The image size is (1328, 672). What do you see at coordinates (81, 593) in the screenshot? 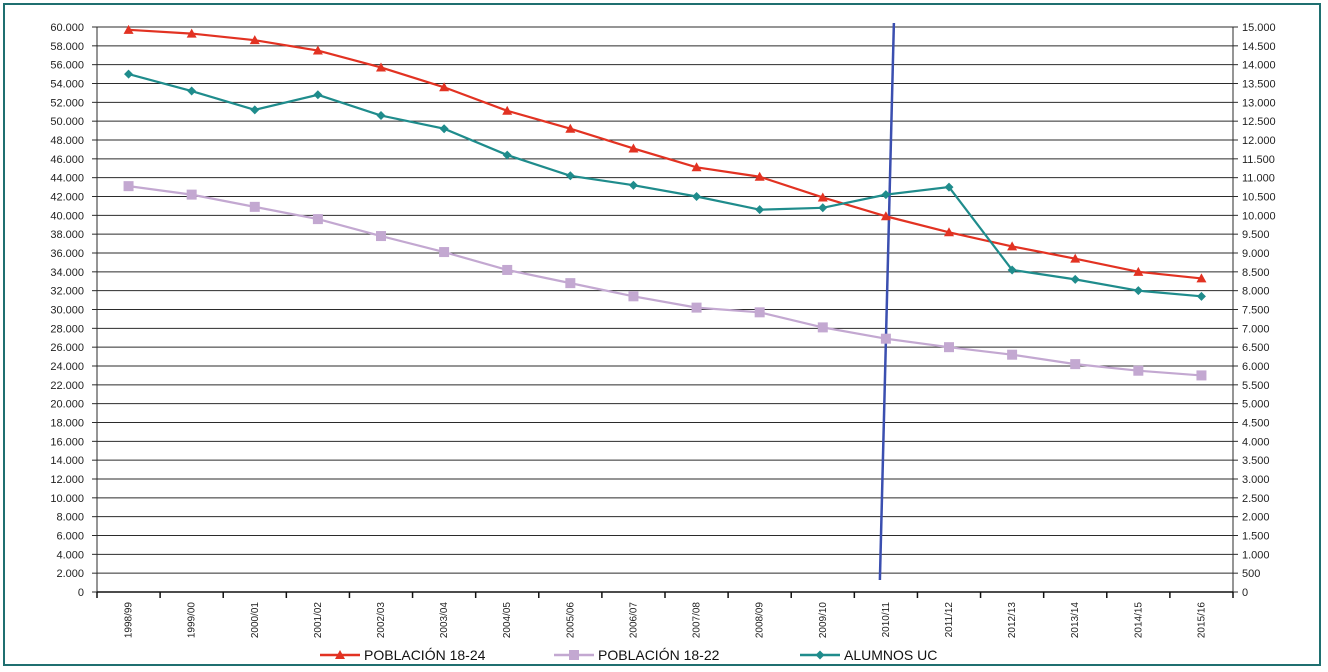
I see `left-tick-label: 0` at bounding box center [81, 593].